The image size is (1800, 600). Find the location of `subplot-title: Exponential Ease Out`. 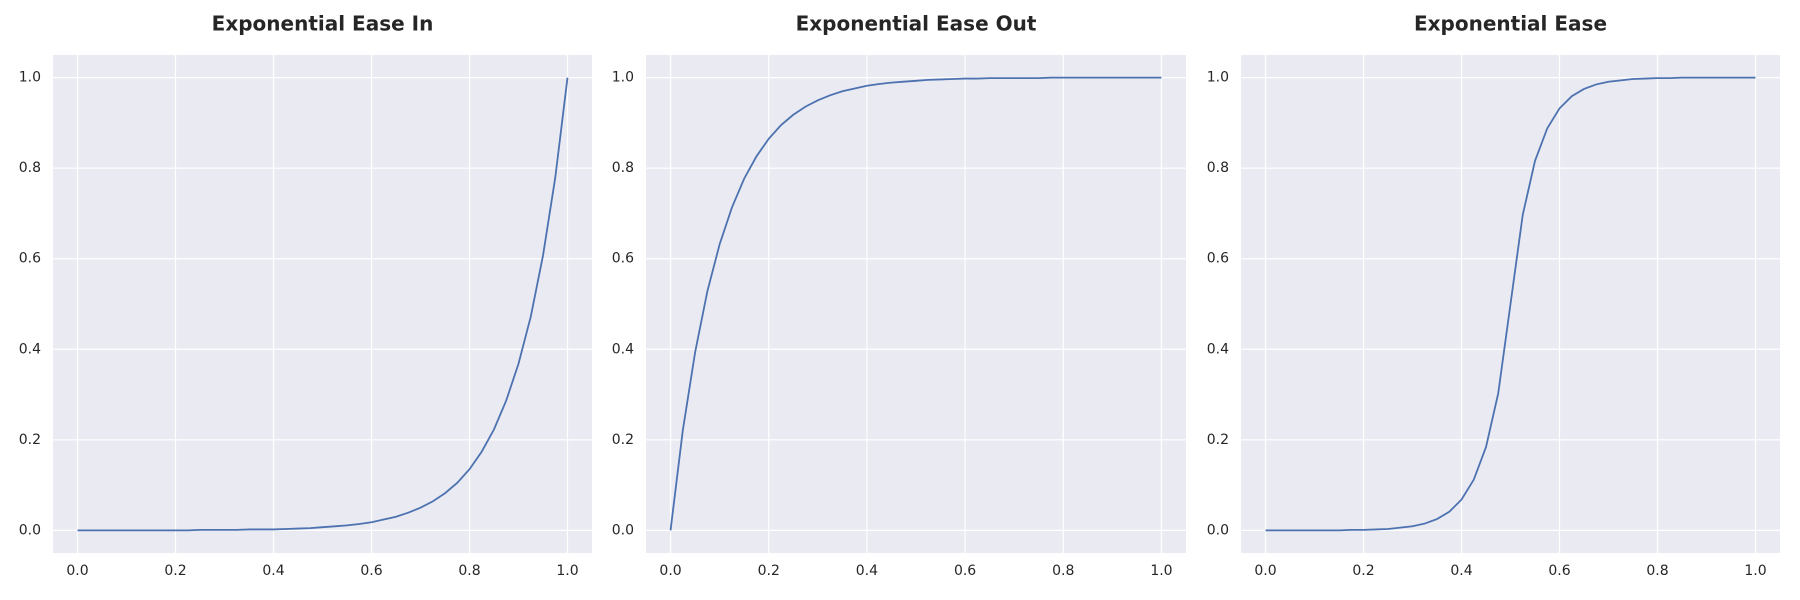

subplot-title: Exponential Ease Out is located at coordinates (916, 24).